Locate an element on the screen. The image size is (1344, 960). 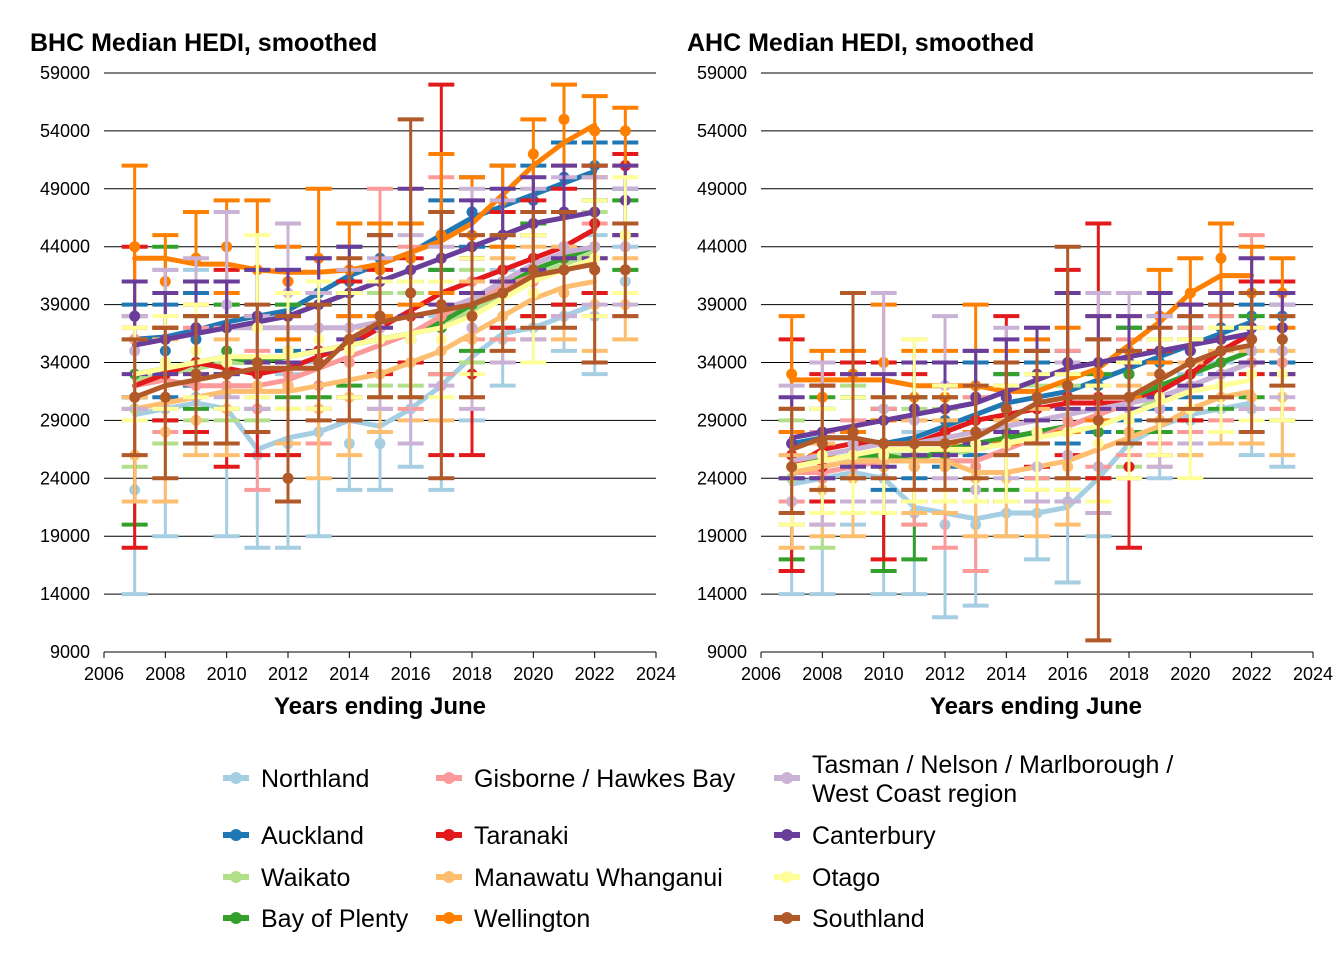
bhc-y-tick-59000: 59000 is located at coordinates (65, 73).